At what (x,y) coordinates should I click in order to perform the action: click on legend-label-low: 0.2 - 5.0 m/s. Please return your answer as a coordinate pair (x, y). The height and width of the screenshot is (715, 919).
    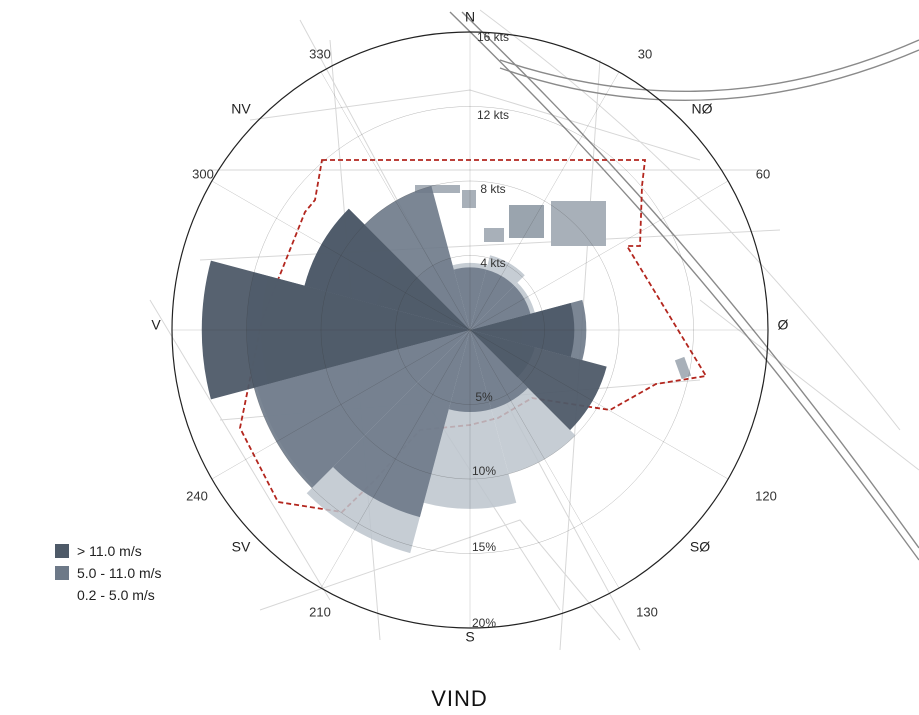
    Looking at the image, I should click on (116, 595).